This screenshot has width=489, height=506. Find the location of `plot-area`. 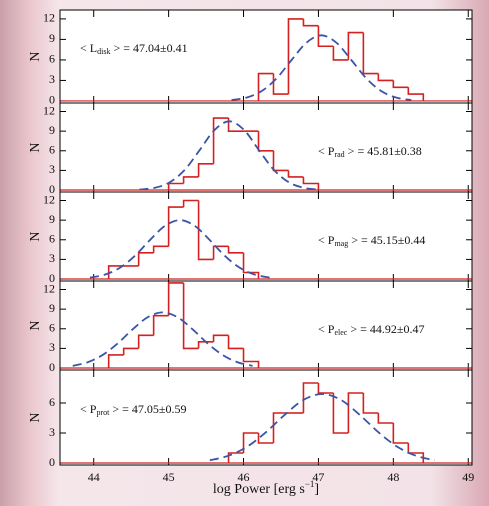

plot-area is located at coordinates (266, 325).